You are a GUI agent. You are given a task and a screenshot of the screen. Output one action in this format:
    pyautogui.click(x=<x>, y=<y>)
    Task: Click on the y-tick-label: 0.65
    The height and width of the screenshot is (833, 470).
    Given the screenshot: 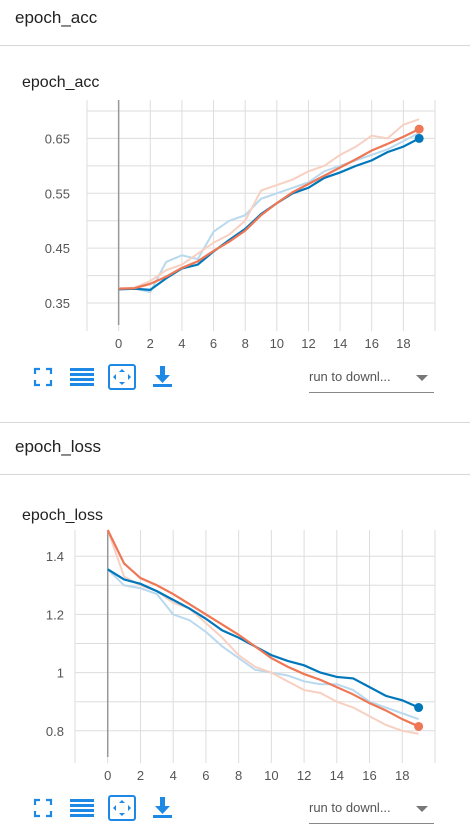 What is the action you would take?
    pyautogui.click(x=57, y=138)
    